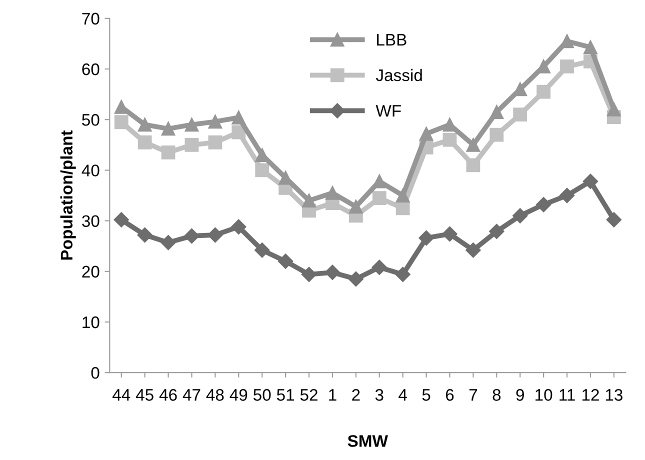  Describe the element at coordinates (91, 170) in the screenshot. I see `y-tick-label: 40` at that location.